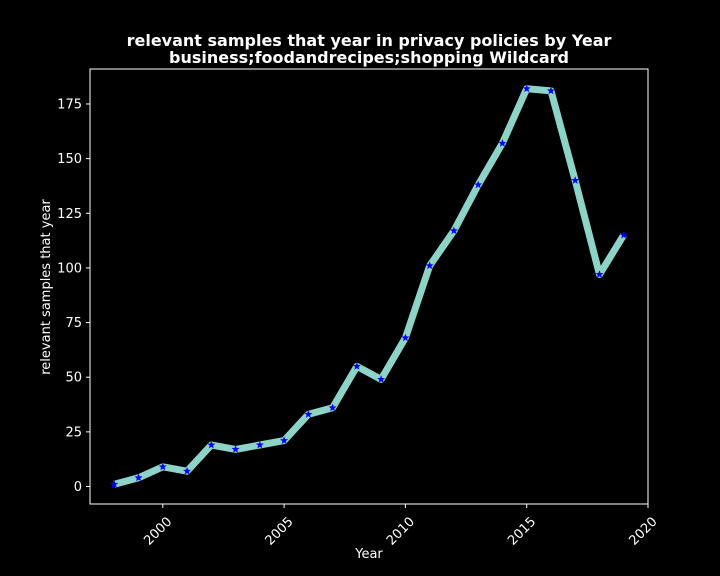 The width and height of the screenshot is (720, 576). I want to click on y-axis-label: relevant samples that year, so click(46, 287).